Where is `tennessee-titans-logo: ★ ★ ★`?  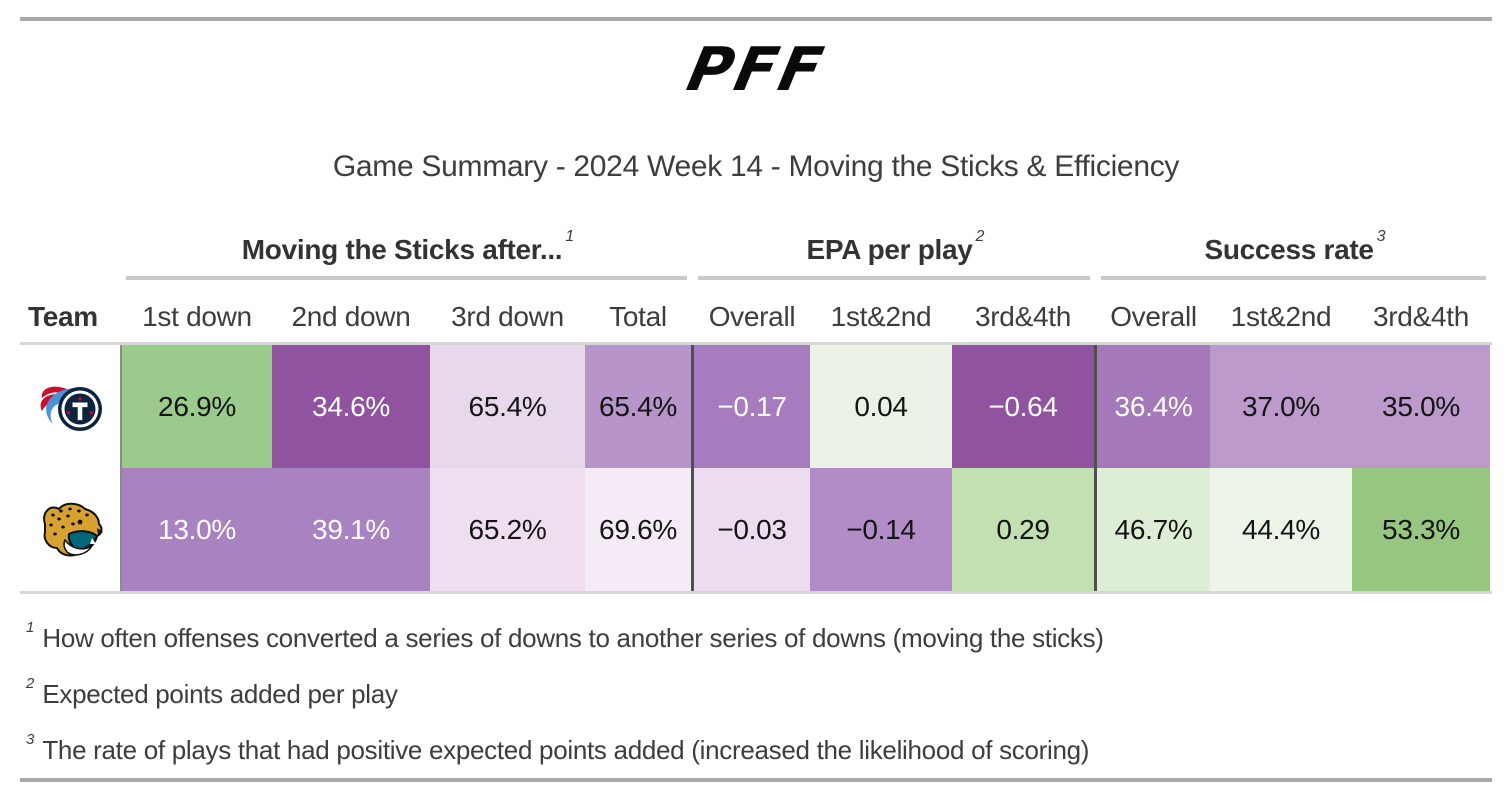
tennessee-titans-logo: ★ ★ ★ is located at coordinates (71, 408).